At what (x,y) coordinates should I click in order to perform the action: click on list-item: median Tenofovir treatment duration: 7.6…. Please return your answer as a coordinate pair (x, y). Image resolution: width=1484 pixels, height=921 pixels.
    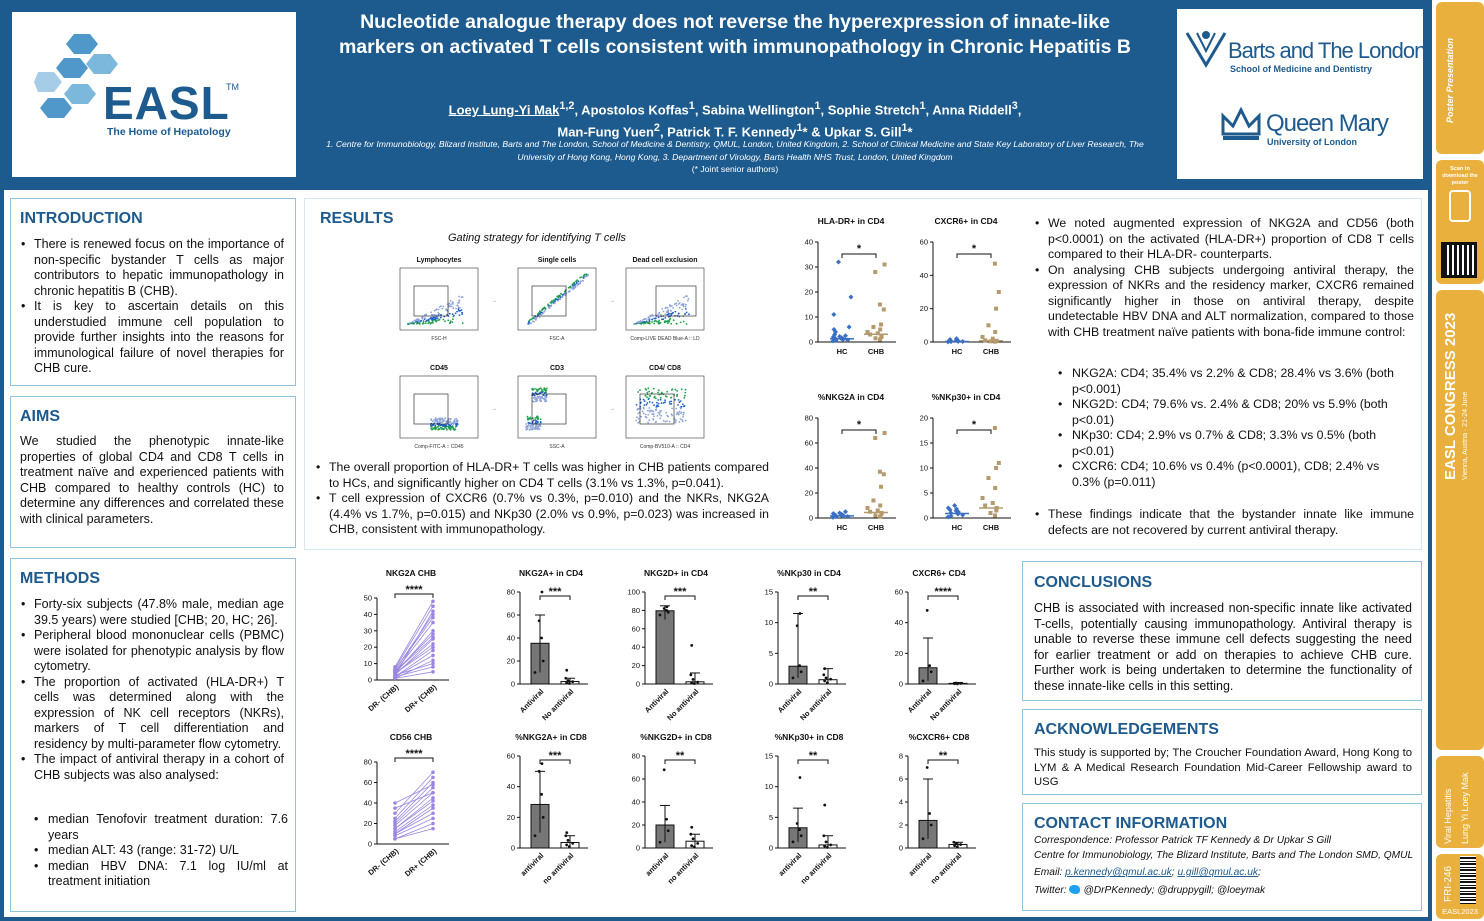
    Looking at the image, I should click on (160, 827).